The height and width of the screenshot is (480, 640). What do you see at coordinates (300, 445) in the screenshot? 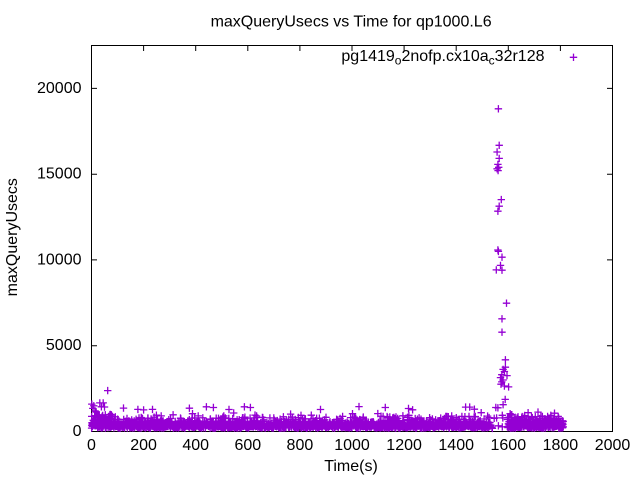
I see `svg-text: 800` at bounding box center [300, 445].